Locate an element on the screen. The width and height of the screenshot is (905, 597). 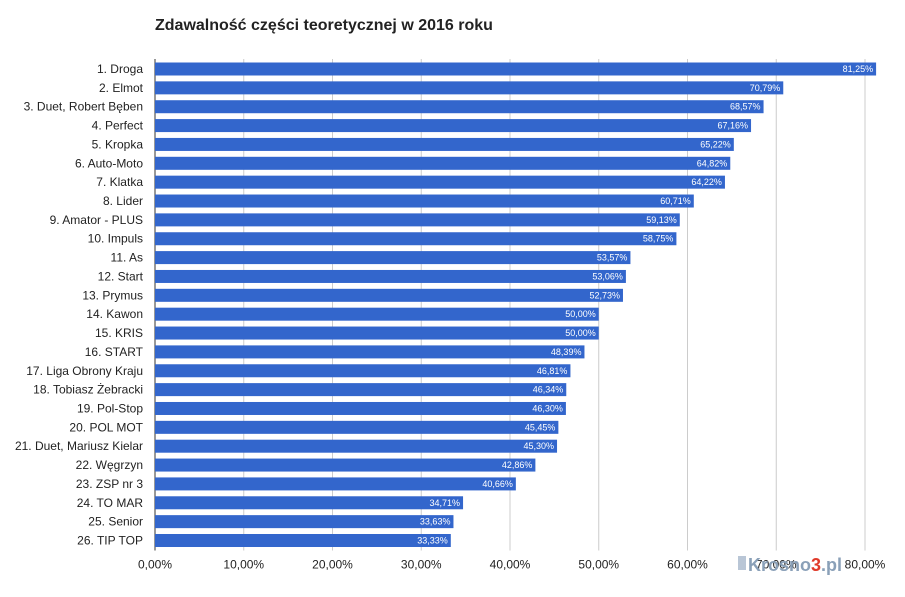
category-label: 23. ZSP nr 3 is located at coordinates (109, 484).